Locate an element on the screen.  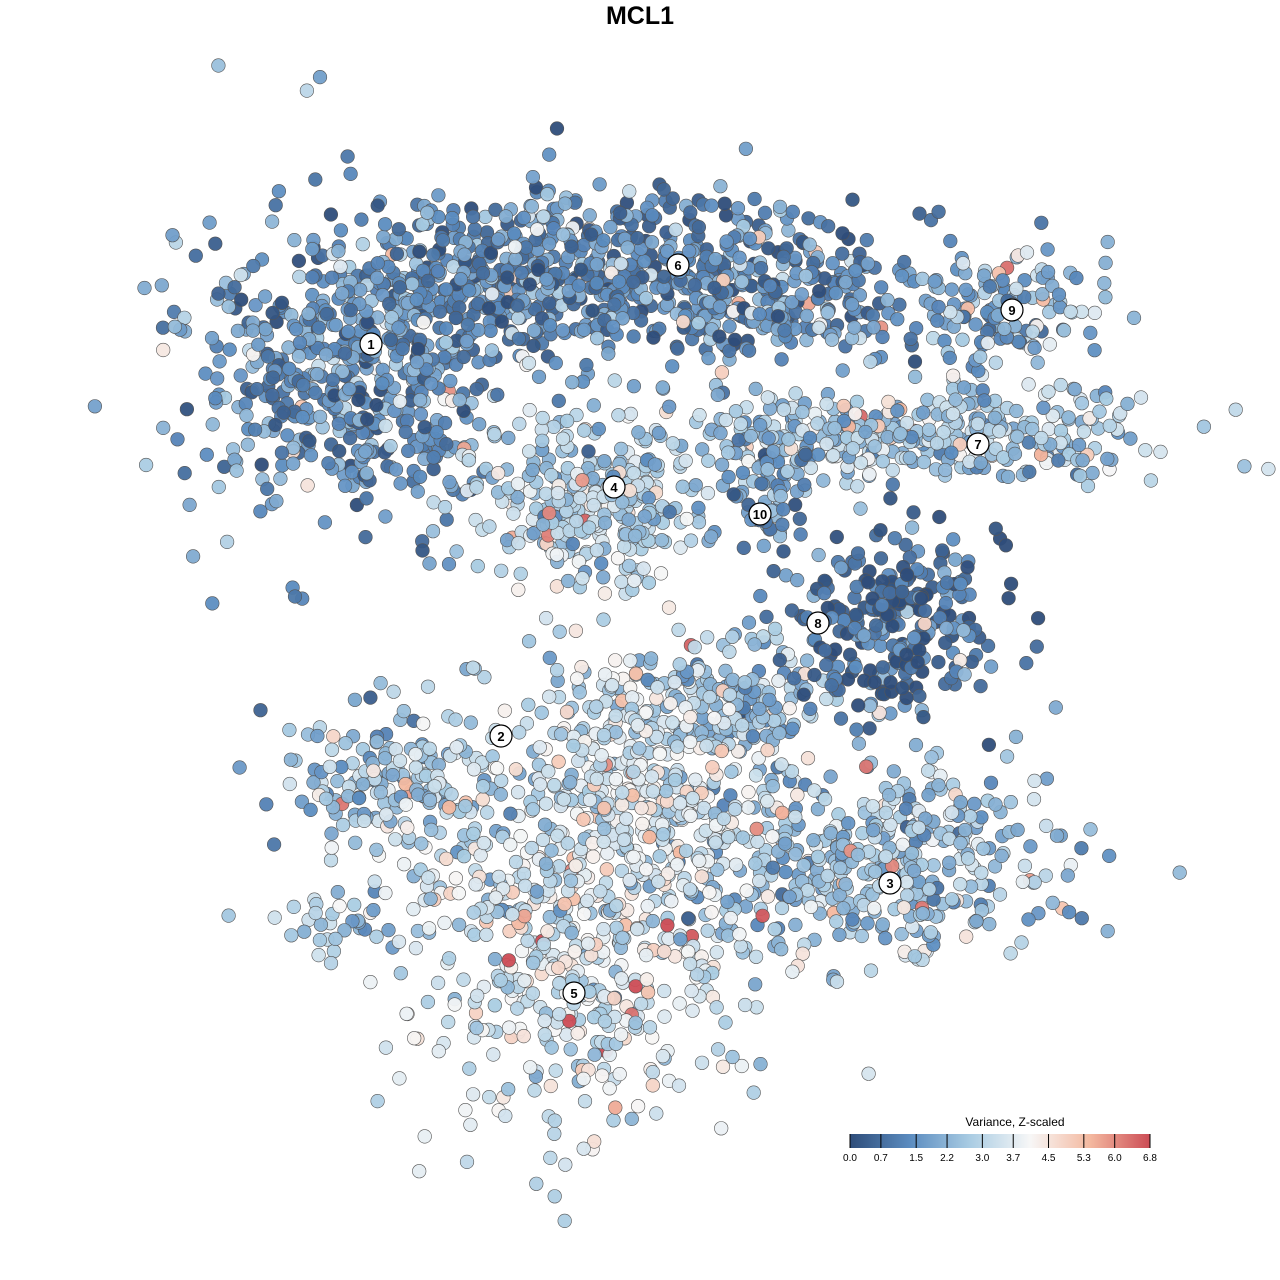
svg-text: 1 is located at coordinates (370, 344).